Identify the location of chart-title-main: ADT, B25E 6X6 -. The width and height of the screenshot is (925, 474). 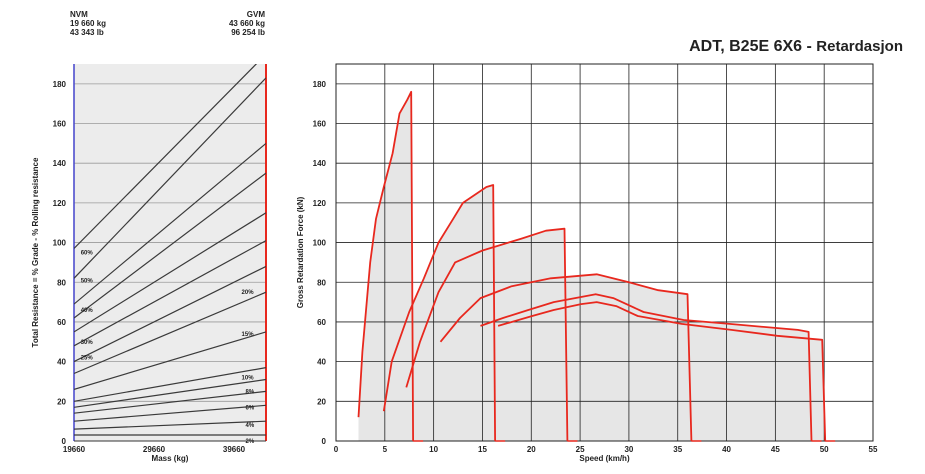
(750, 46).